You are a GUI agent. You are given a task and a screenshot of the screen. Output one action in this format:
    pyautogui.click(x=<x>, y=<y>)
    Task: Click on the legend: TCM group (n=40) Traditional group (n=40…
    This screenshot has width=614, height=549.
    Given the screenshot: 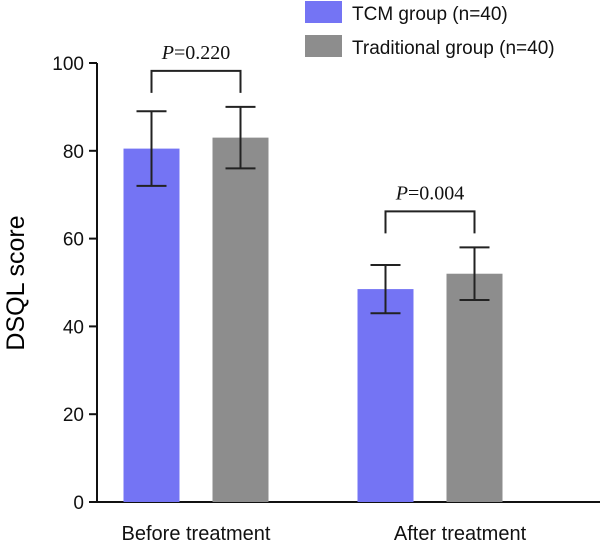 What is the action you would take?
    pyautogui.click(x=430, y=30)
    